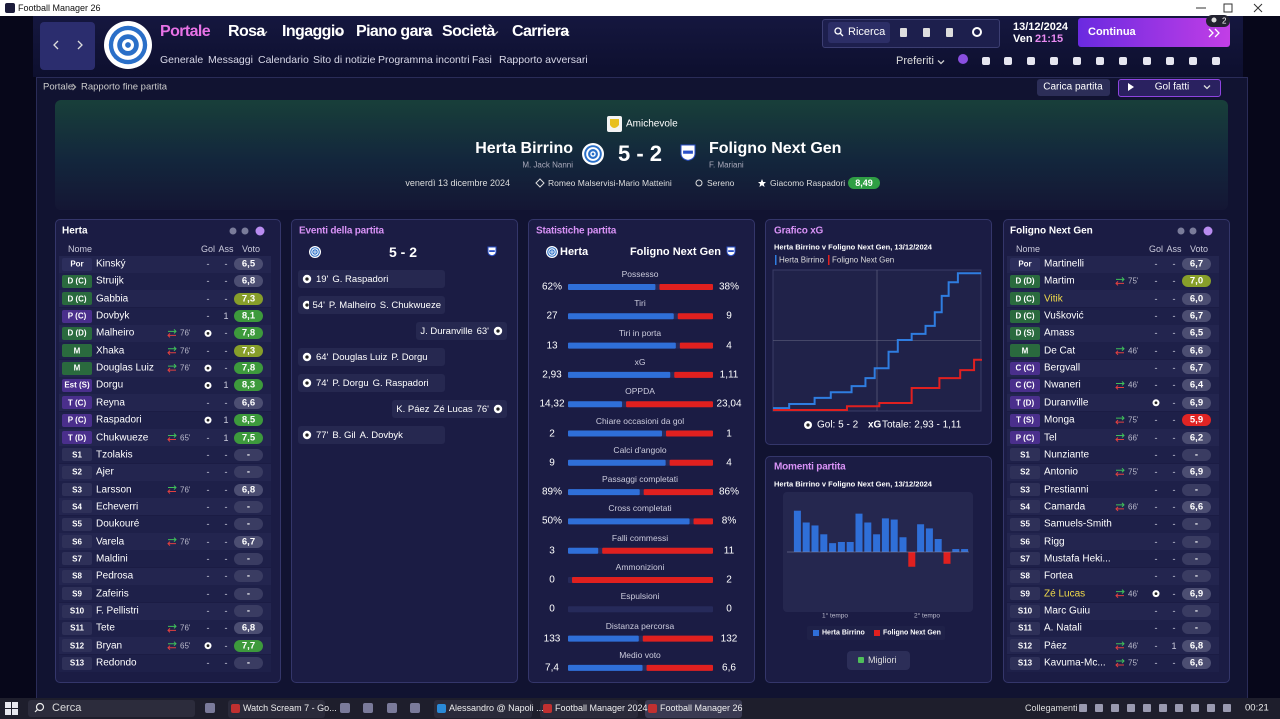  What do you see at coordinates (1065, 594) in the screenshot?
I see `player-name: Zé Lucas` at bounding box center [1065, 594].